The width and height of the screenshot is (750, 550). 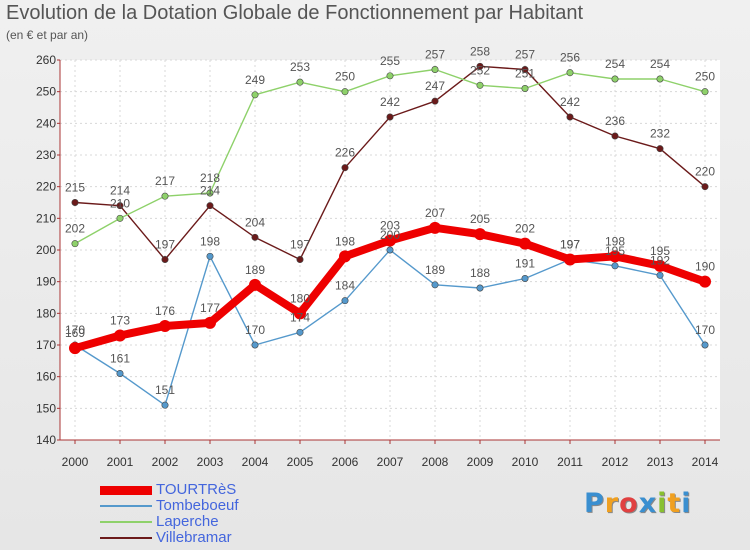 I want to click on legend: TOURTRèS Tombeboeuf Laperche Villebramar, so click(x=169, y=514).